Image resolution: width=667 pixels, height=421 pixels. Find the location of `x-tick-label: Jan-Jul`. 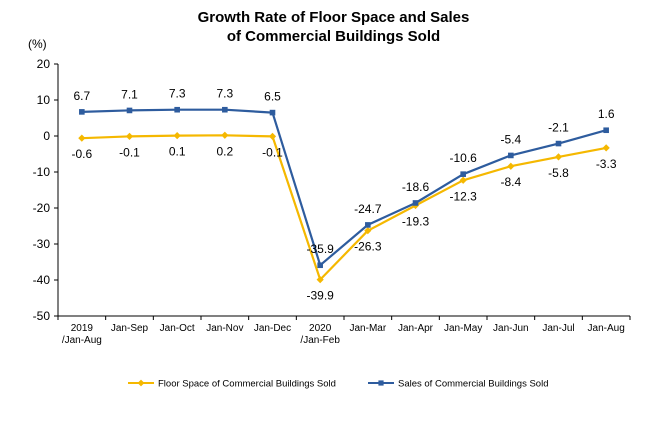

x-tick-label: Jan-Jul is located at coordinates (558, 328).